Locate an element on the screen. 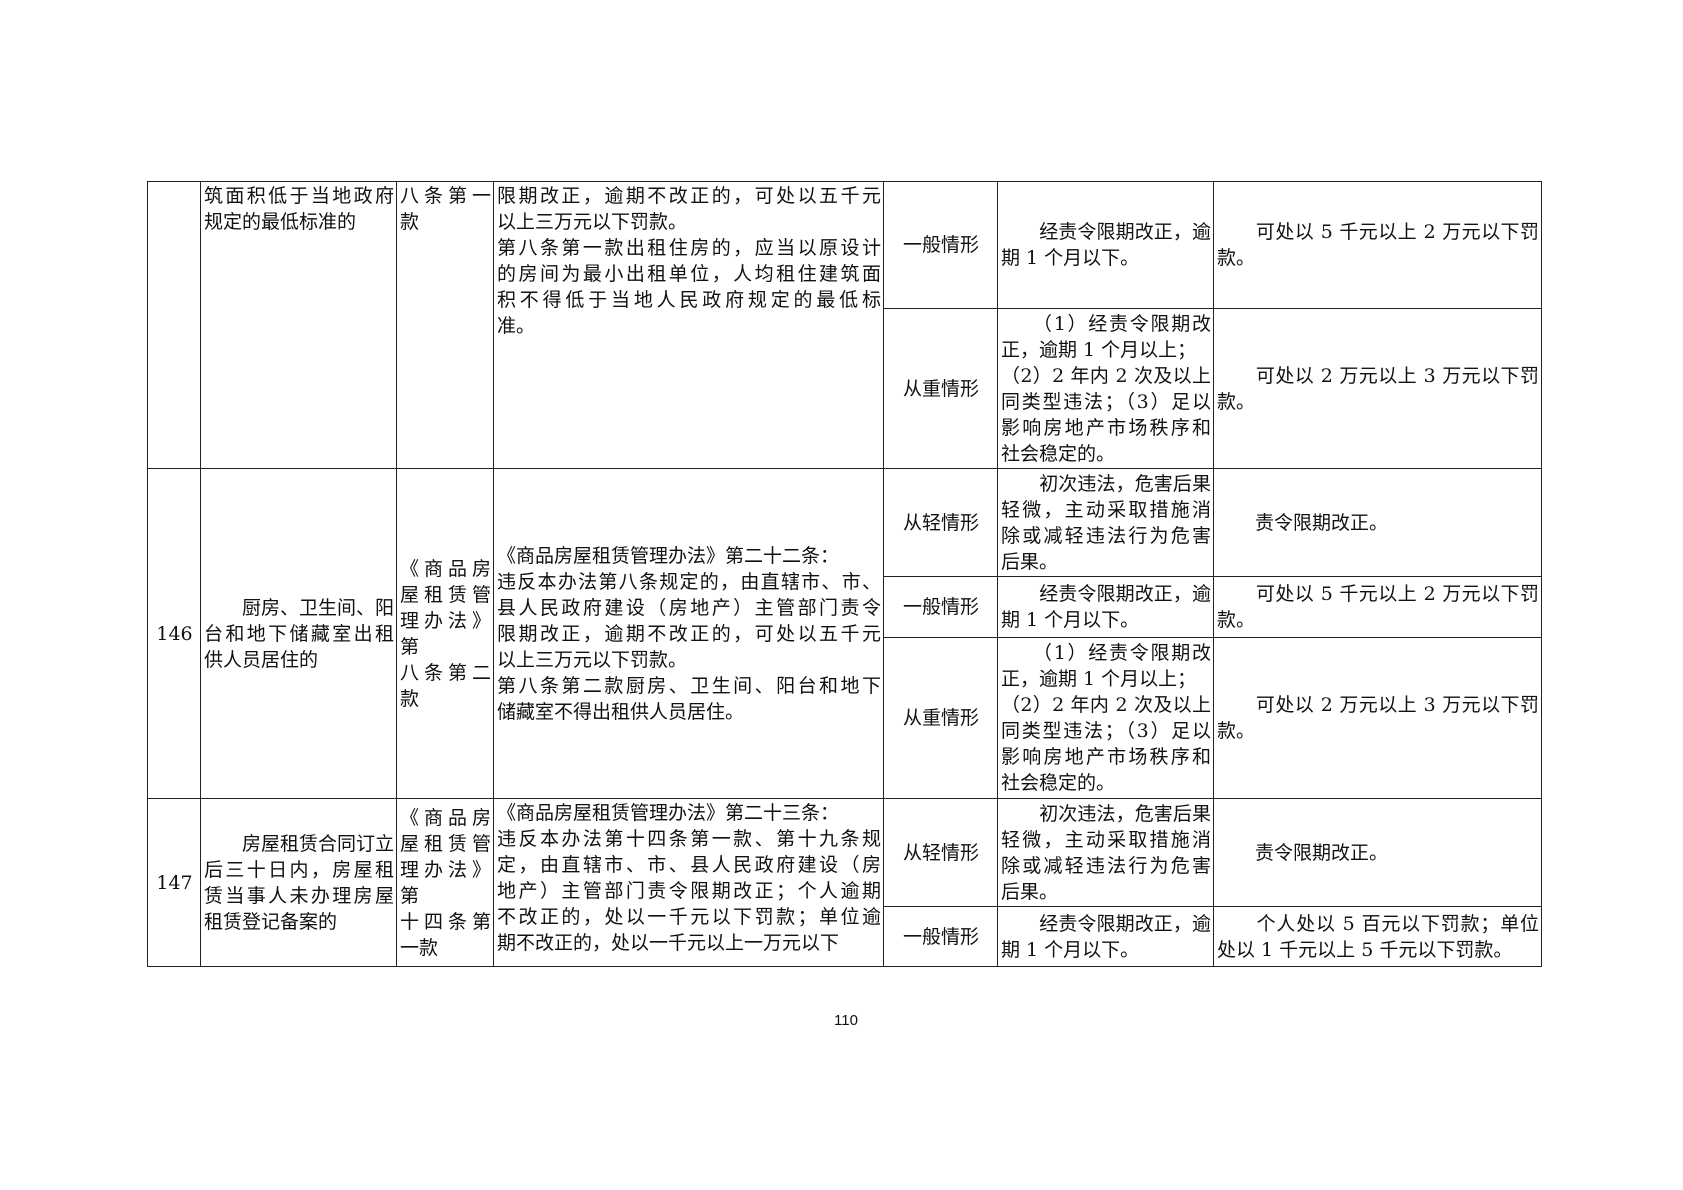  text-line: 供人员居住的 is located at coordinates (261, 659).